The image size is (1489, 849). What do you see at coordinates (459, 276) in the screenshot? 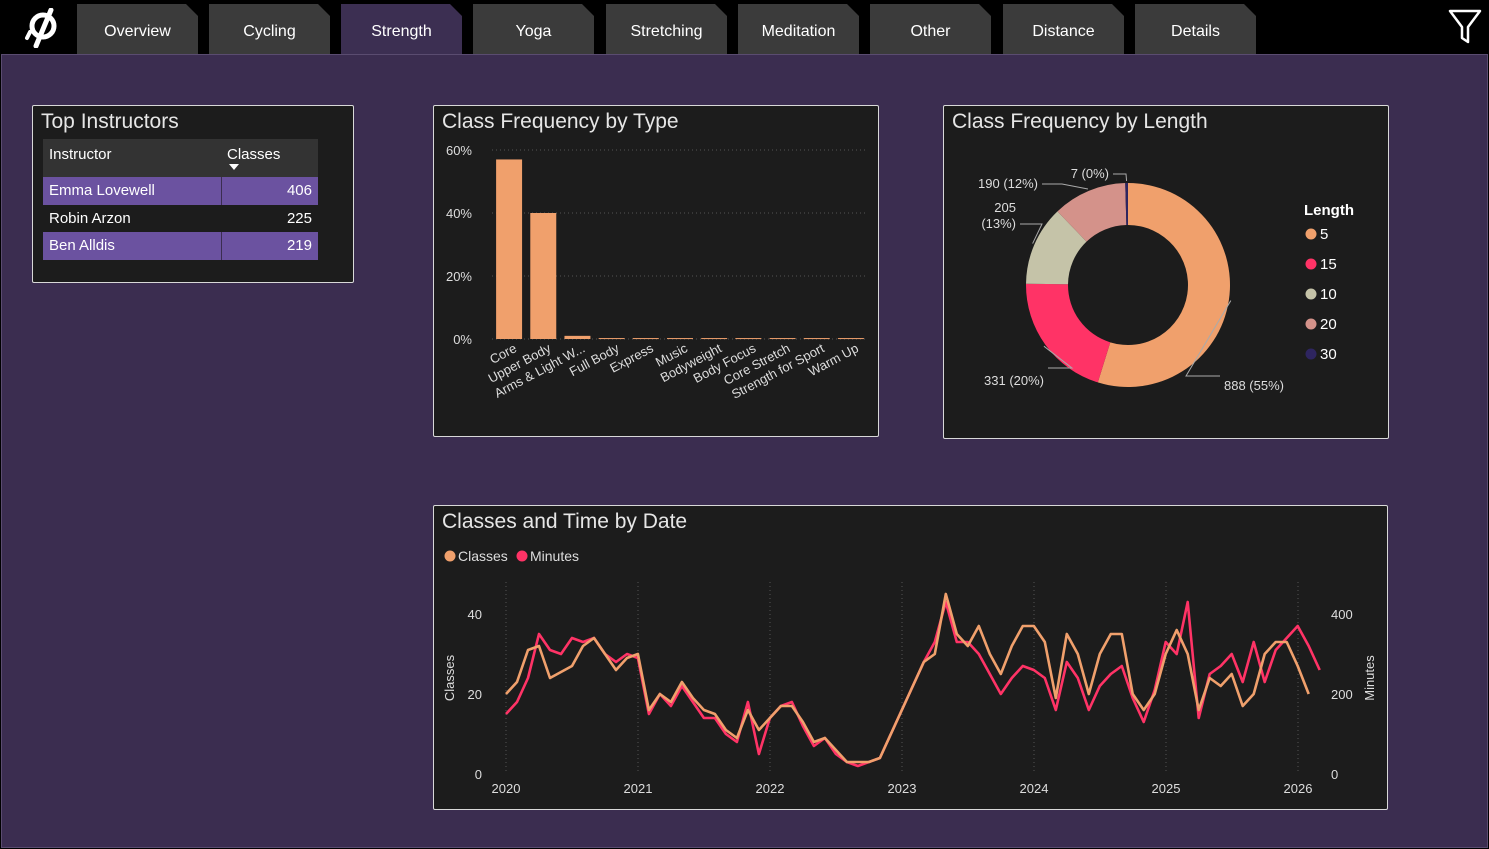
I see `y-tick-label: 20%` at bounding box center [459, 276].